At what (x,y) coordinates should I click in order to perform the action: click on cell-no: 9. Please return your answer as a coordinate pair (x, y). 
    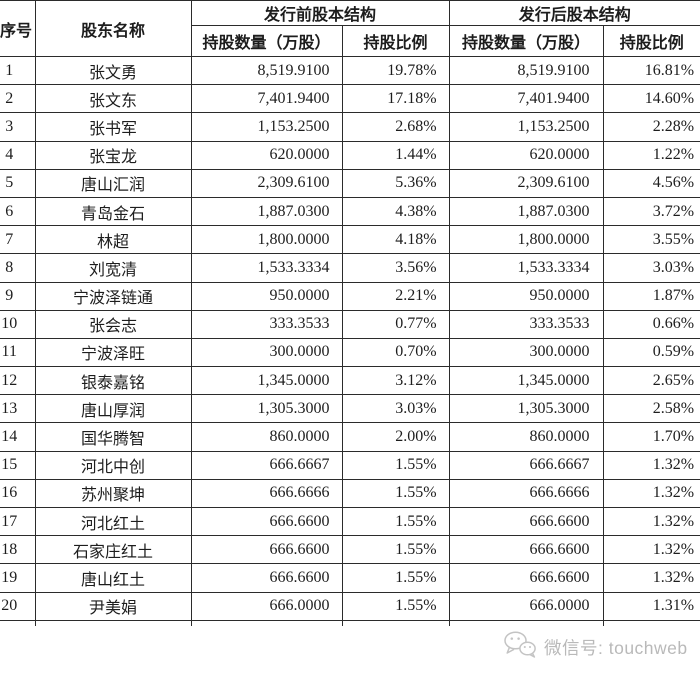
    Looking at the image, I should click on (18, 296).